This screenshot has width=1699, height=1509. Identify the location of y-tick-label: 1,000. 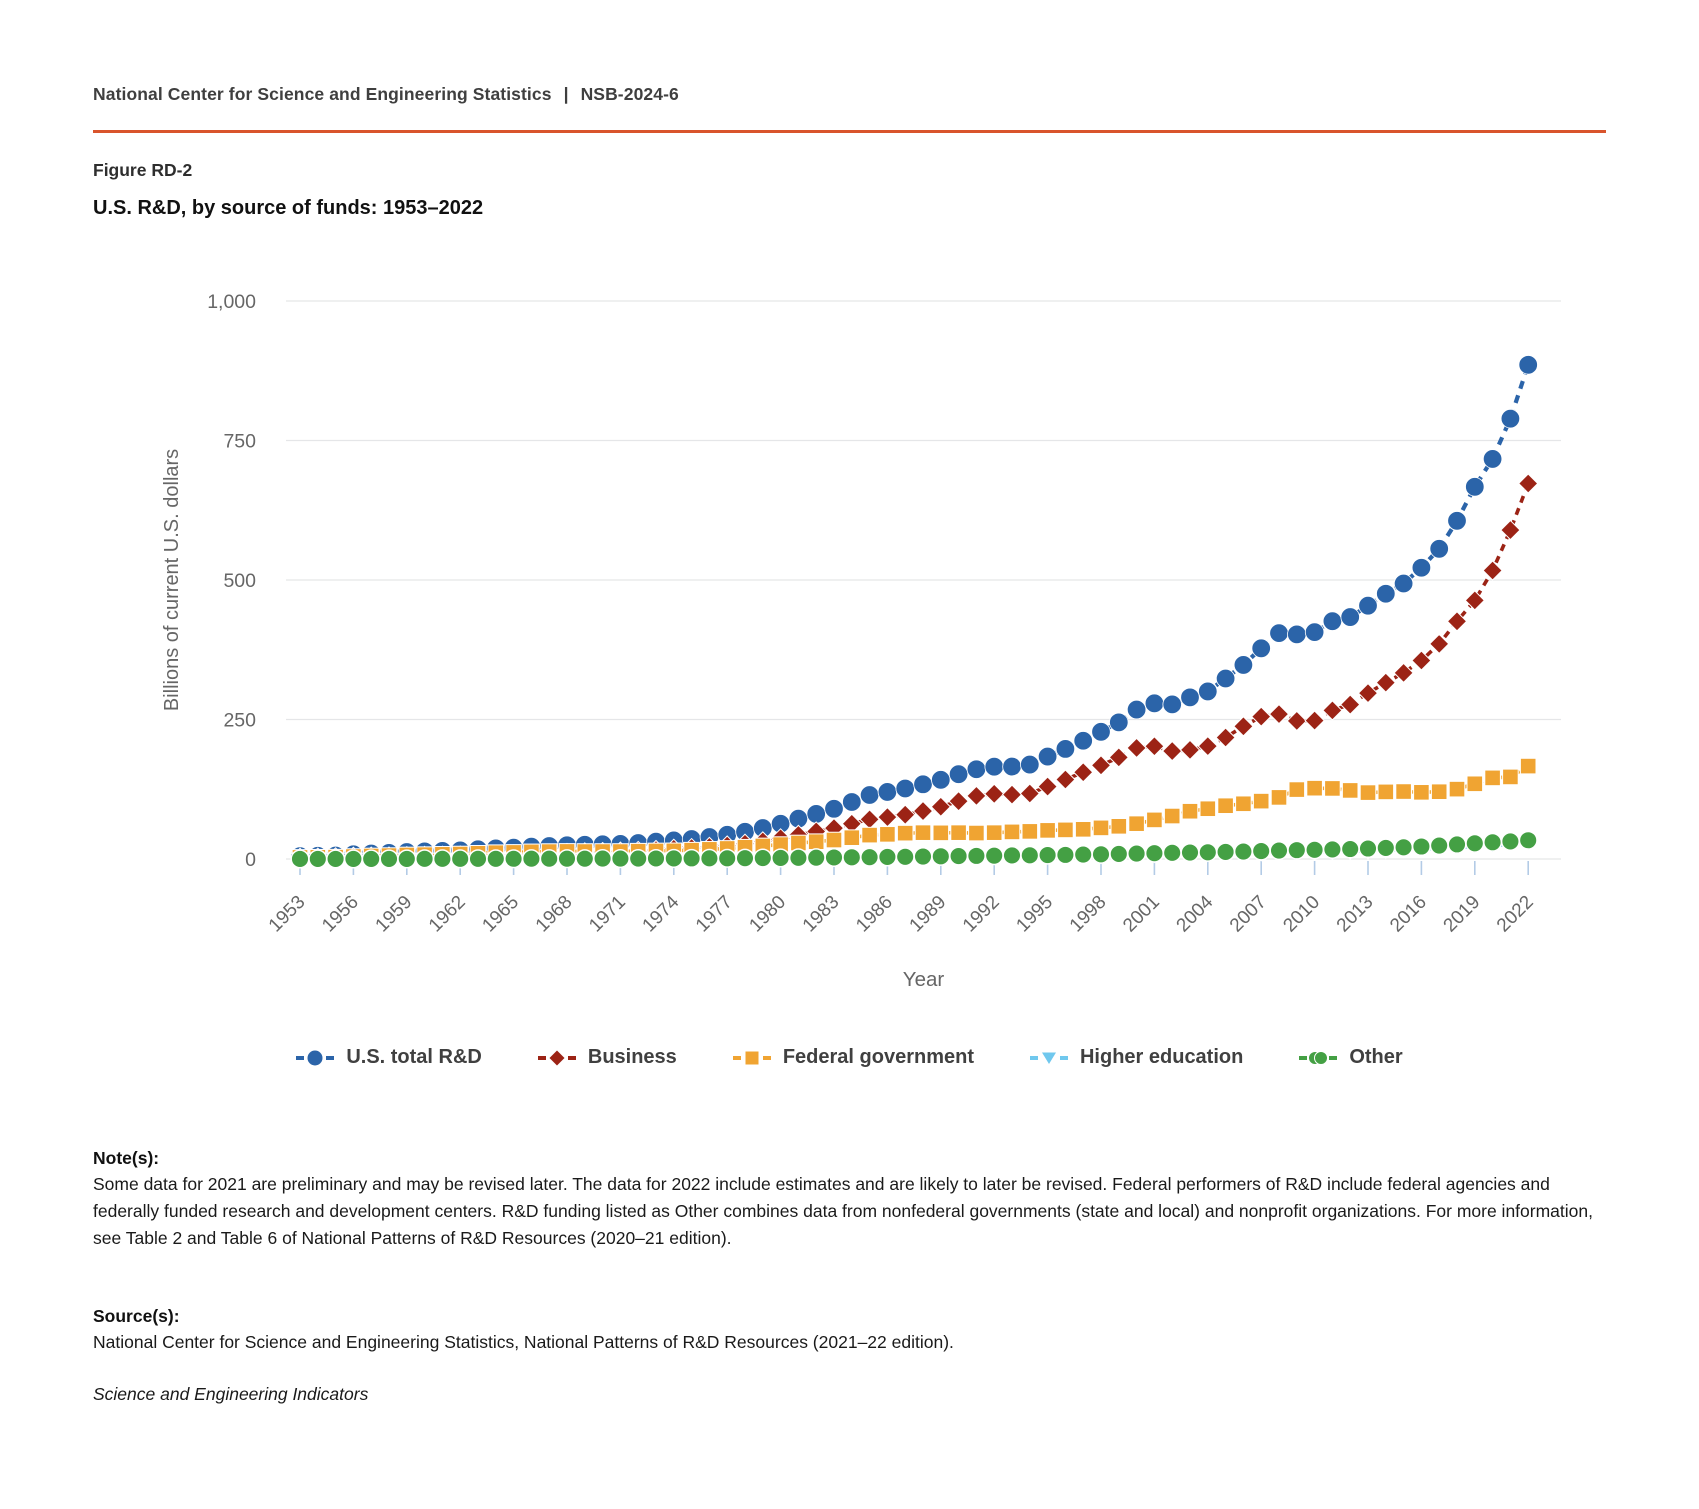
(231, 302).